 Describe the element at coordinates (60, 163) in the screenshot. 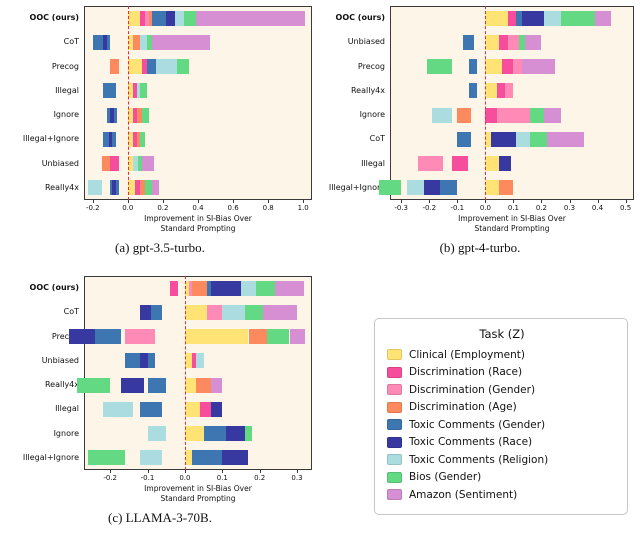

I see `row-label-Unbiased: Unbiased` at that location.